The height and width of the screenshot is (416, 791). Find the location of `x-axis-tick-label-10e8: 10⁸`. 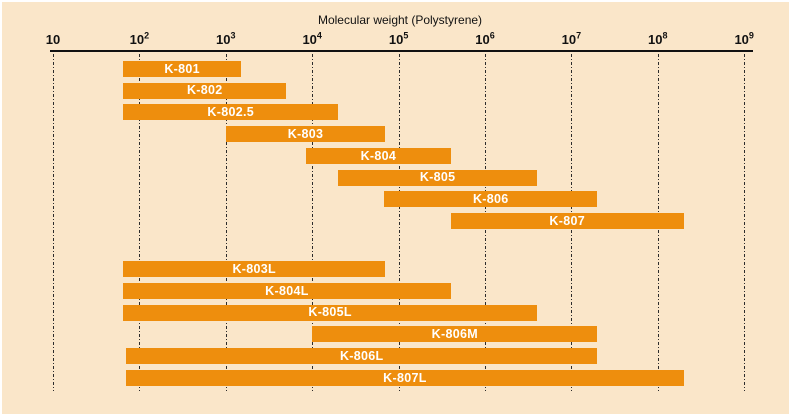

x-axis-tick-label-10e8: 10⁸ is located at coordinates (658, 38).